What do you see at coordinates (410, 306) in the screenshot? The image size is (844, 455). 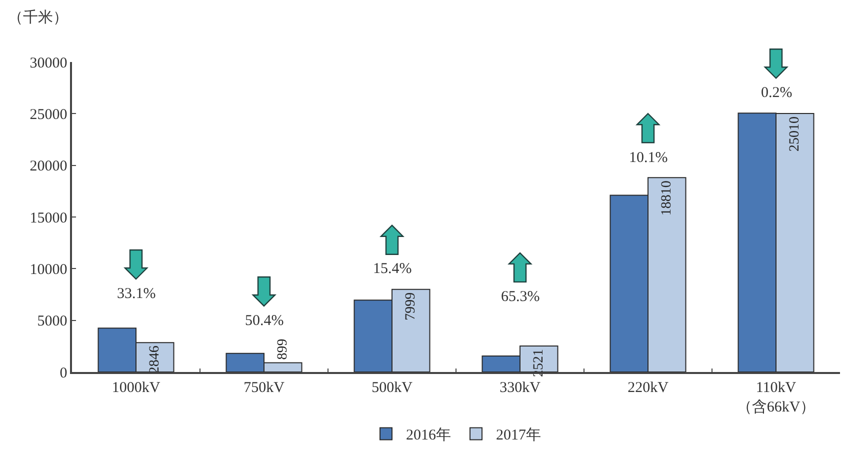 I see `data-label: 7999` at bounding box center [410, 306].